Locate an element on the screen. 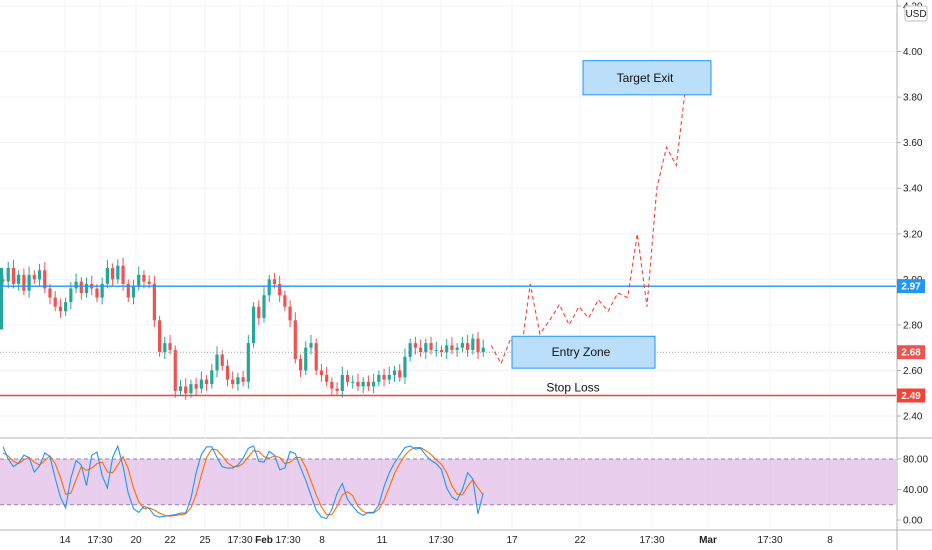 The image size is (932, 550). entry-zone-label: Entry Zone is located at coordinates (581, 352).